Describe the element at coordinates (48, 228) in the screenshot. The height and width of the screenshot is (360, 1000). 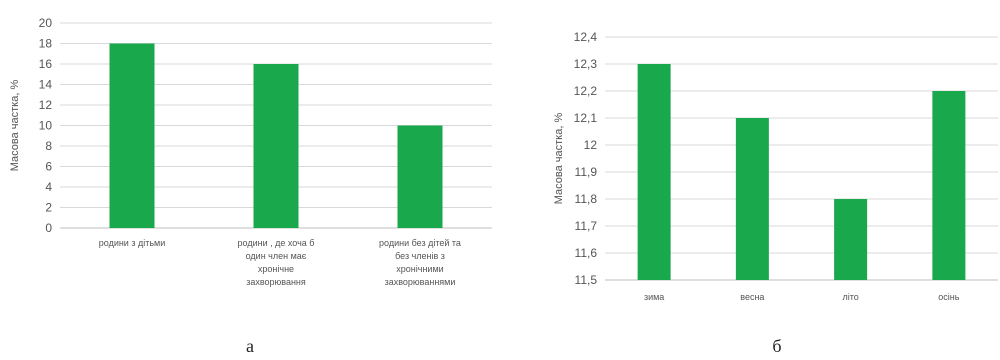
I see `y-tick-label: 0` at that location.